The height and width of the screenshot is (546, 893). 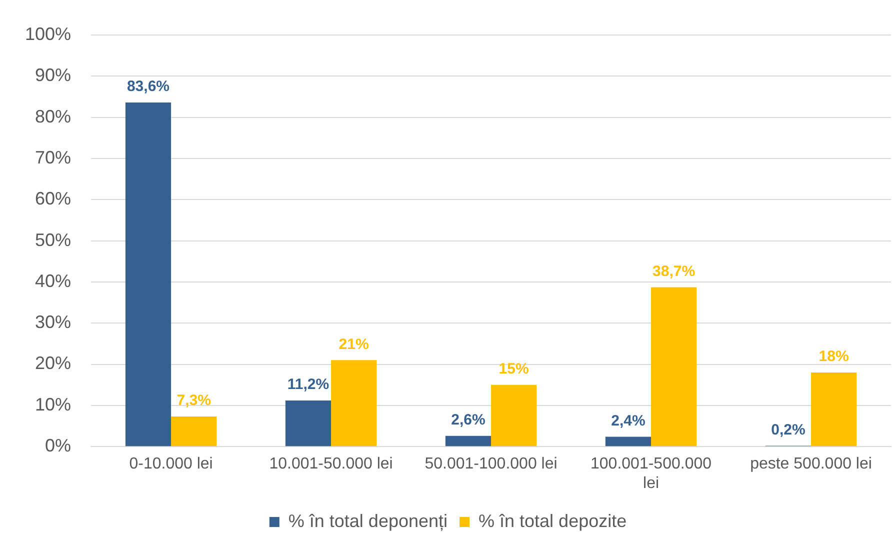 What do you see at coordinates (53, 240) in the screenshot?
I see `y-tick-label: 50%` at bounding box center [53, 240].